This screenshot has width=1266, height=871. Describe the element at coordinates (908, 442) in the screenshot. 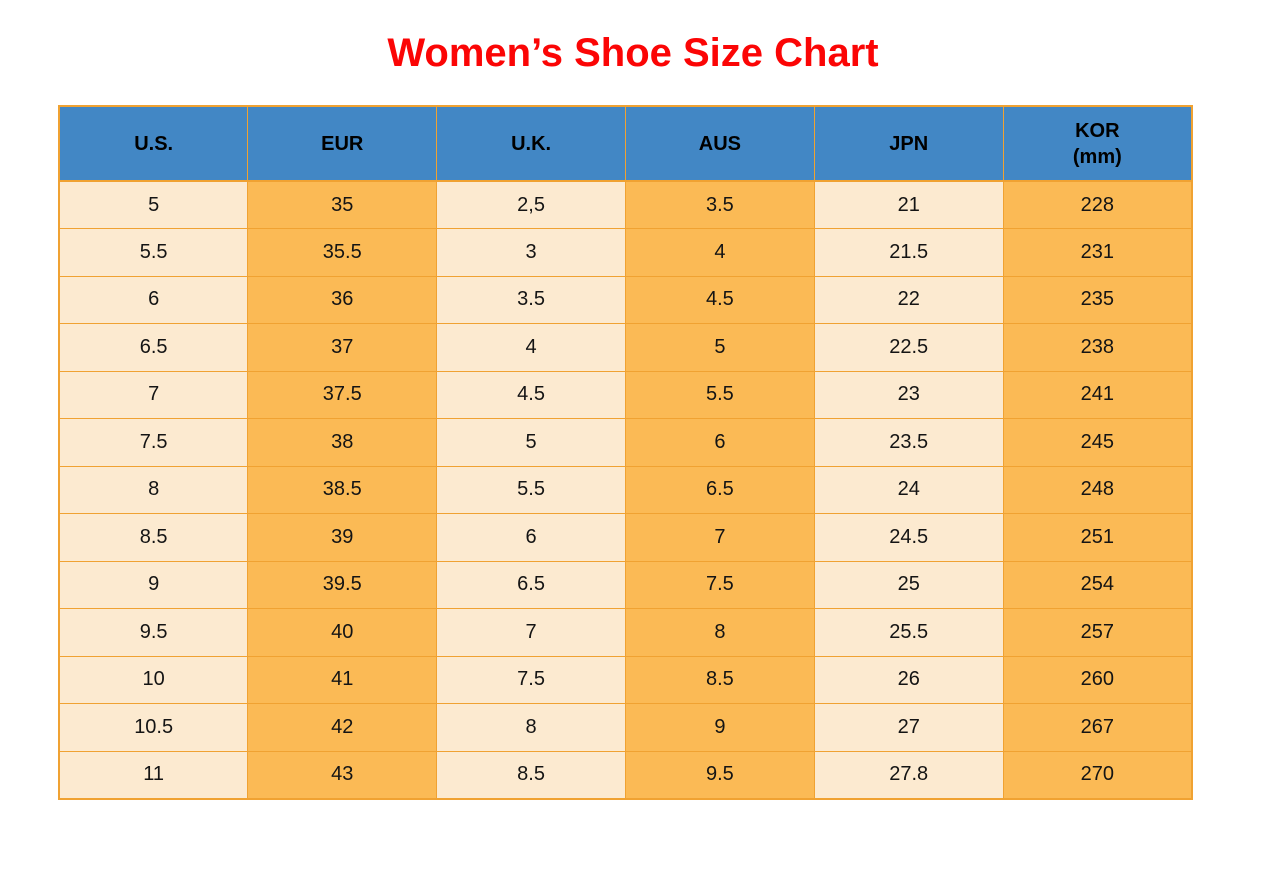

I see `table-cell-jpn: 23.5` at that location.